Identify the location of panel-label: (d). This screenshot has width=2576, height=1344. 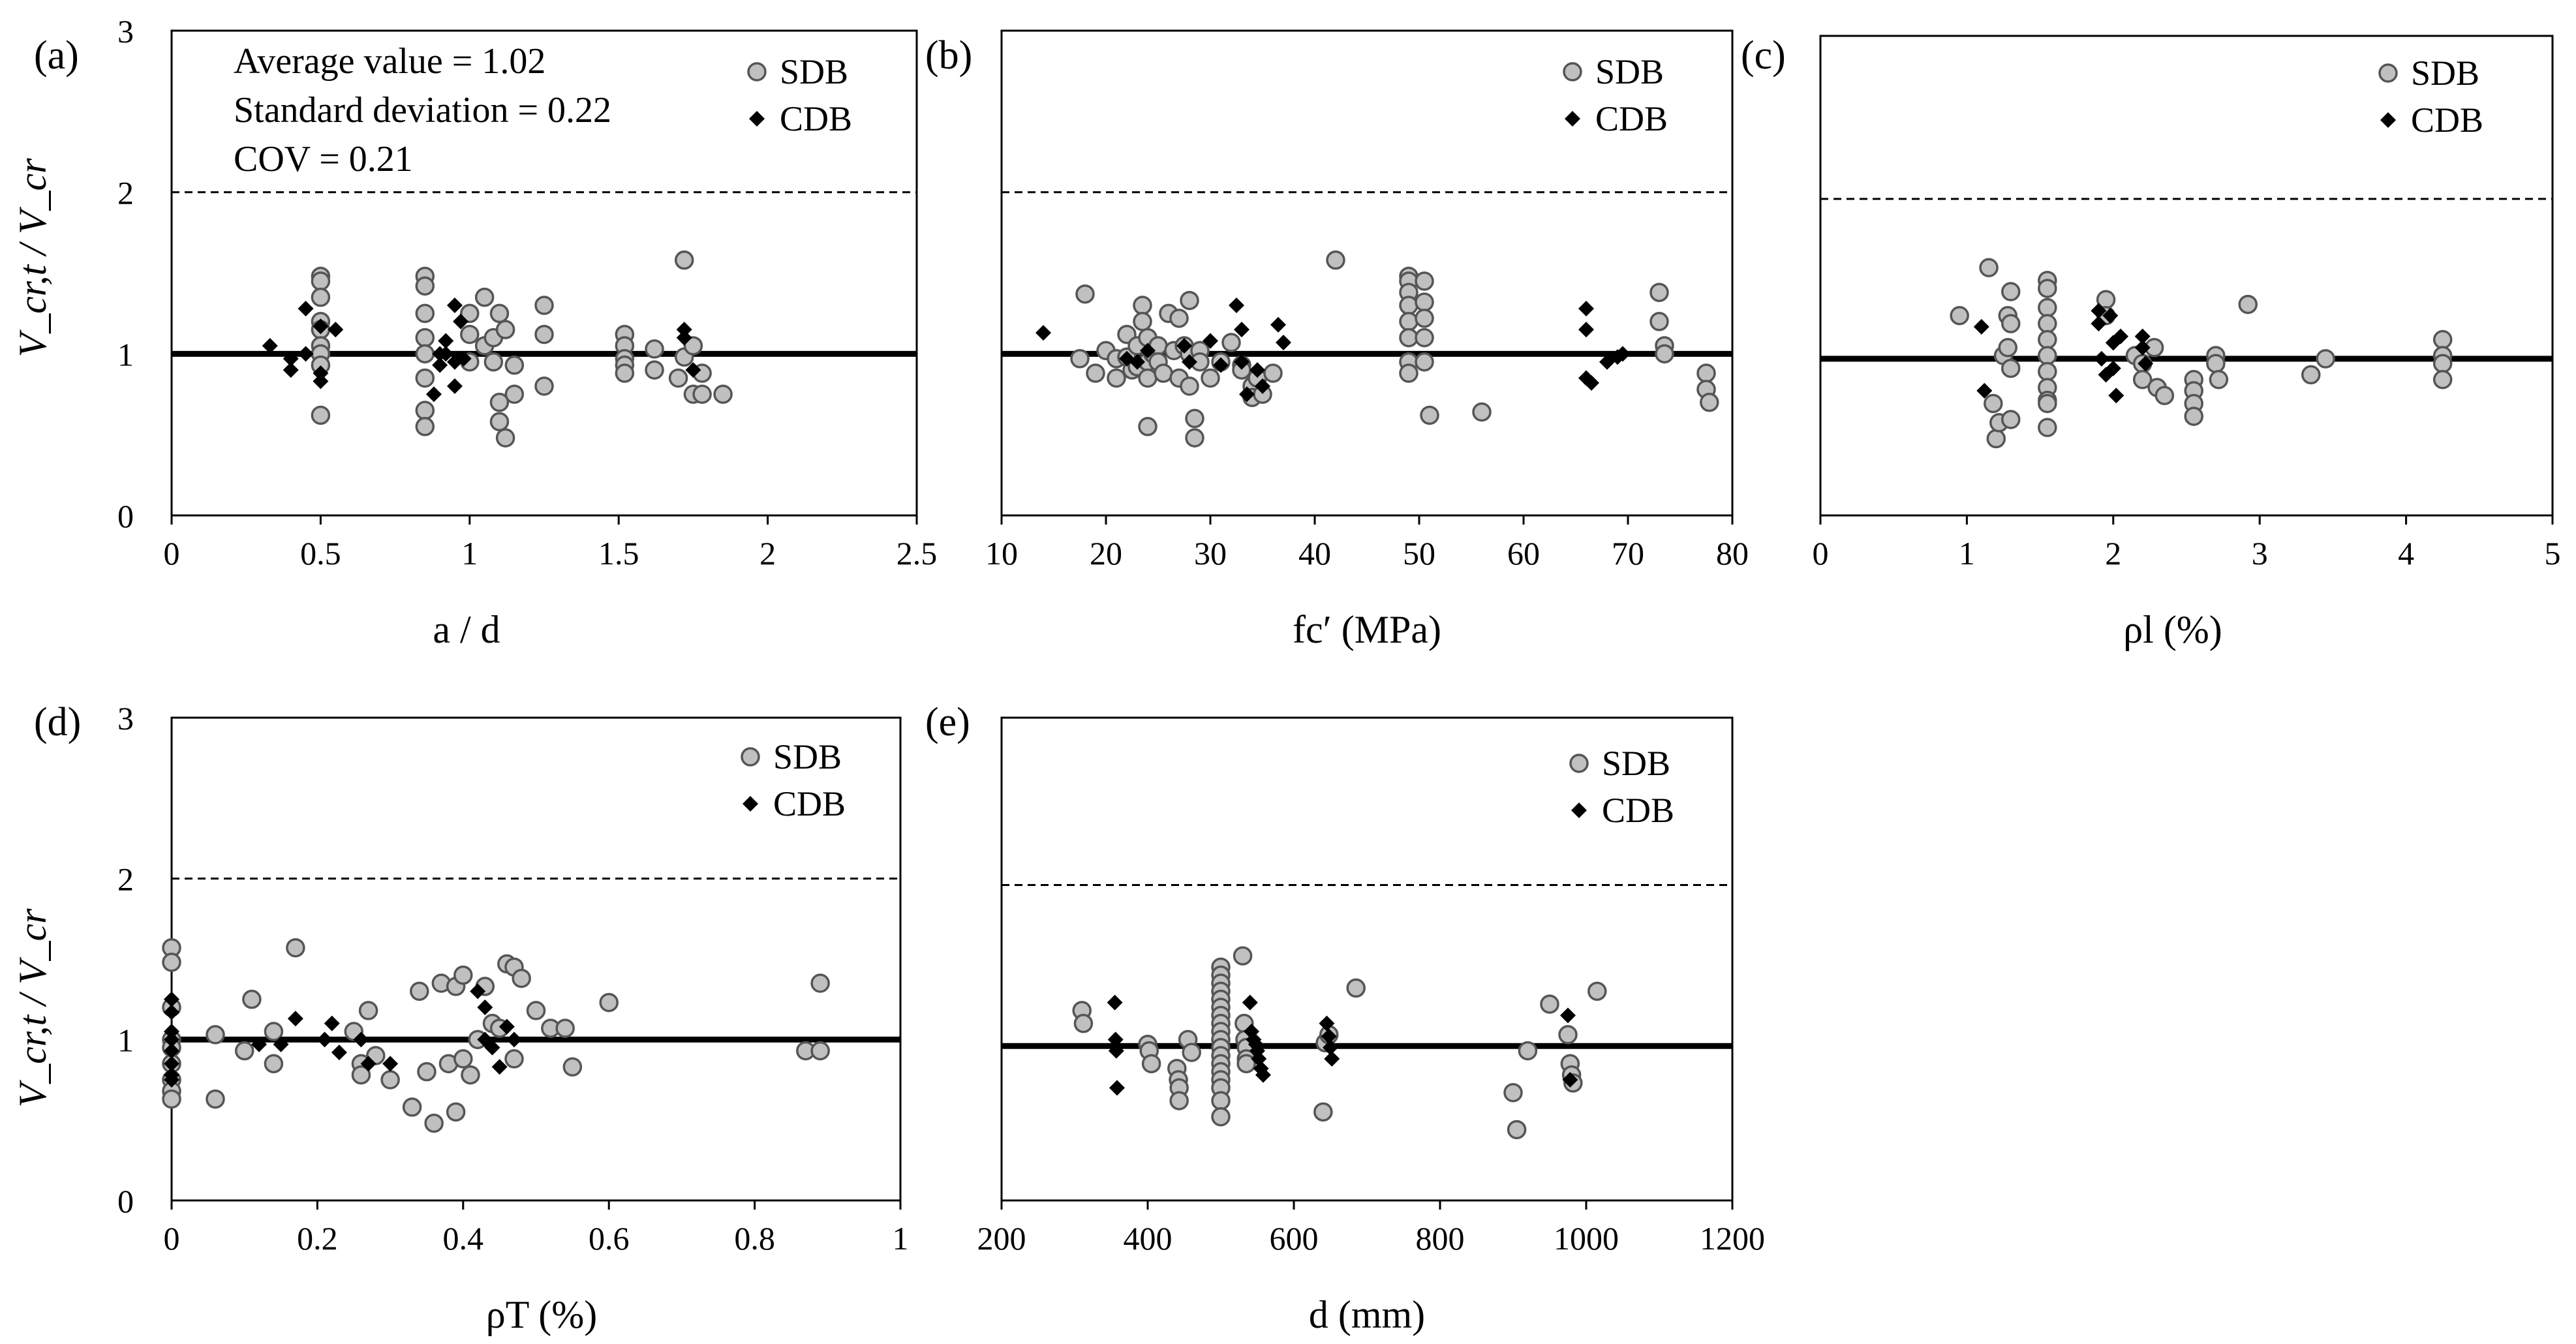
(58, 722).